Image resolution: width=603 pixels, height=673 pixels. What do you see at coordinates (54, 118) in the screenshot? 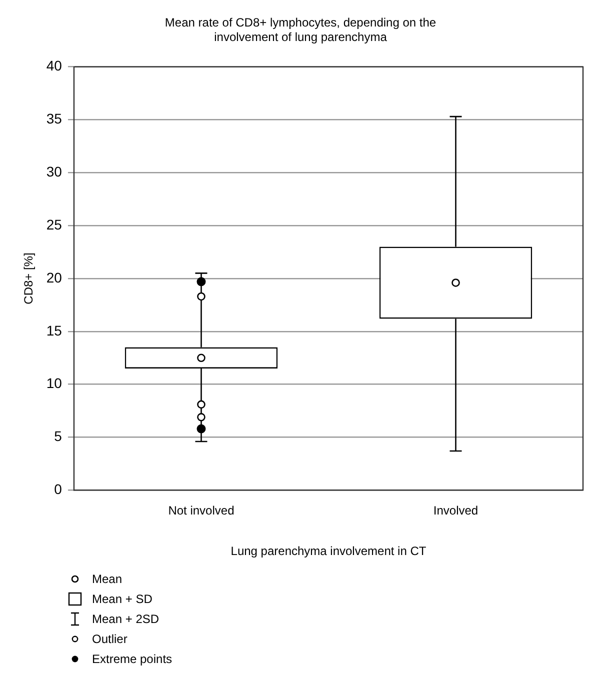
I see `y-tick-label: 35` at bounding box center [54, 118].